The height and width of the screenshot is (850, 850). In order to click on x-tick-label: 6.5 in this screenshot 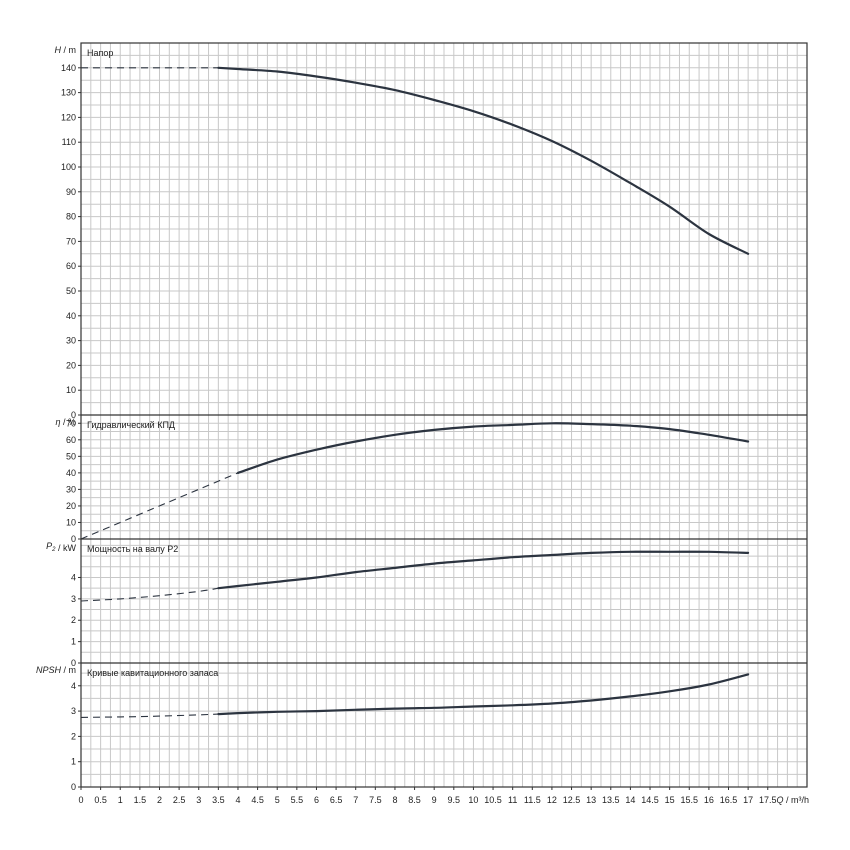, I will do `click(336, 800)`.